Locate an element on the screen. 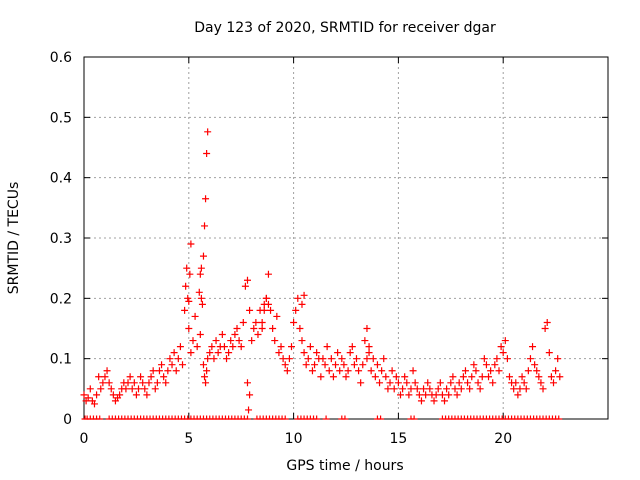 This screenshot has width=640, height=480. y-tick-label: 0 is located at coordinates (67, 420).